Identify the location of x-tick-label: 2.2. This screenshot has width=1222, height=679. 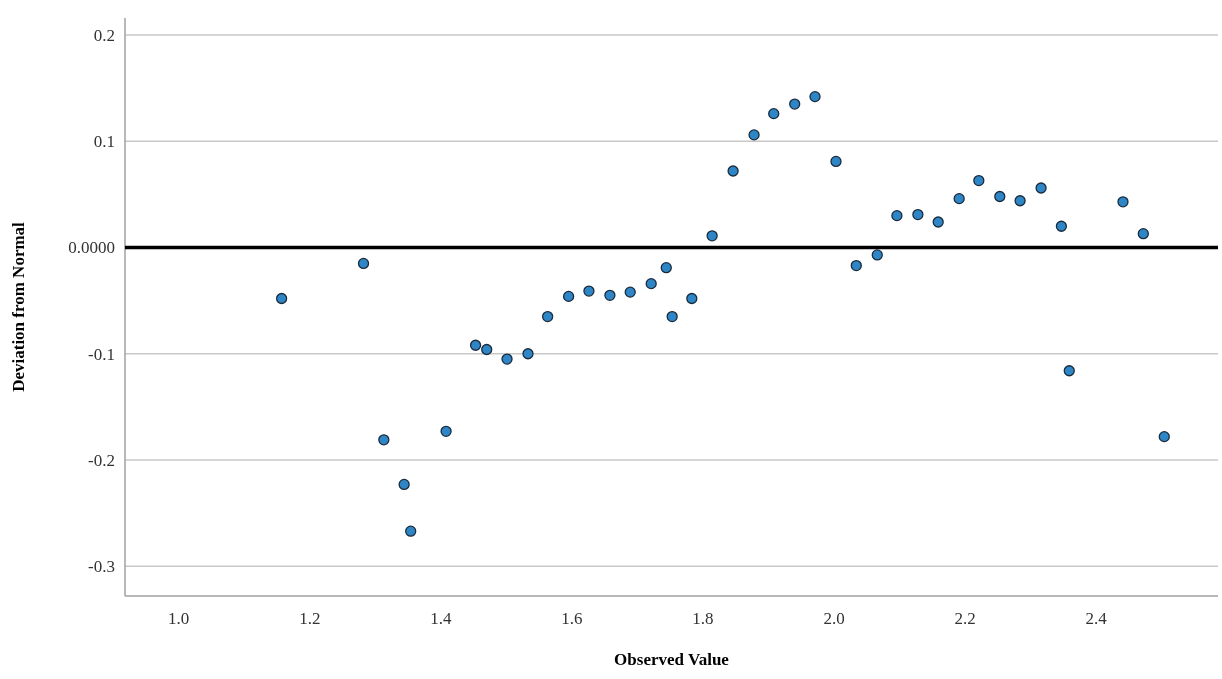
(965, 618).